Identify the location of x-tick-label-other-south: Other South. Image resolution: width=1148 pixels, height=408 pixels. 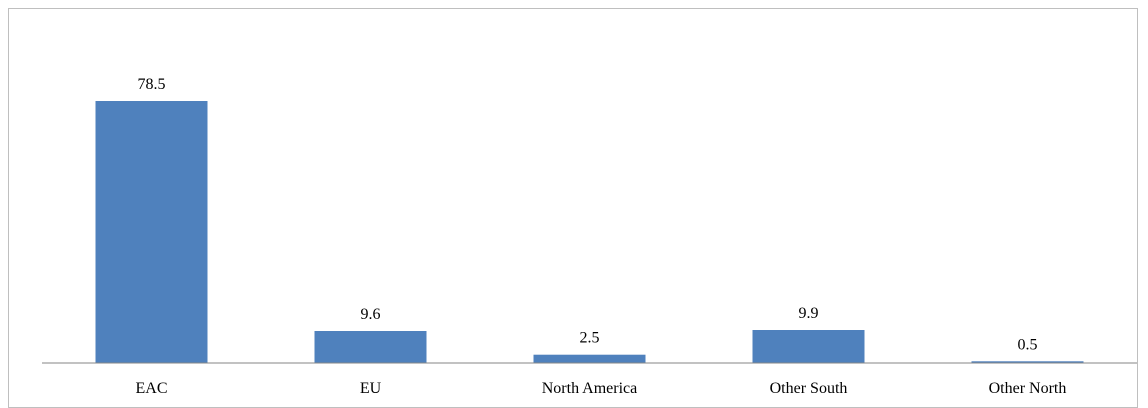
(809, 388).